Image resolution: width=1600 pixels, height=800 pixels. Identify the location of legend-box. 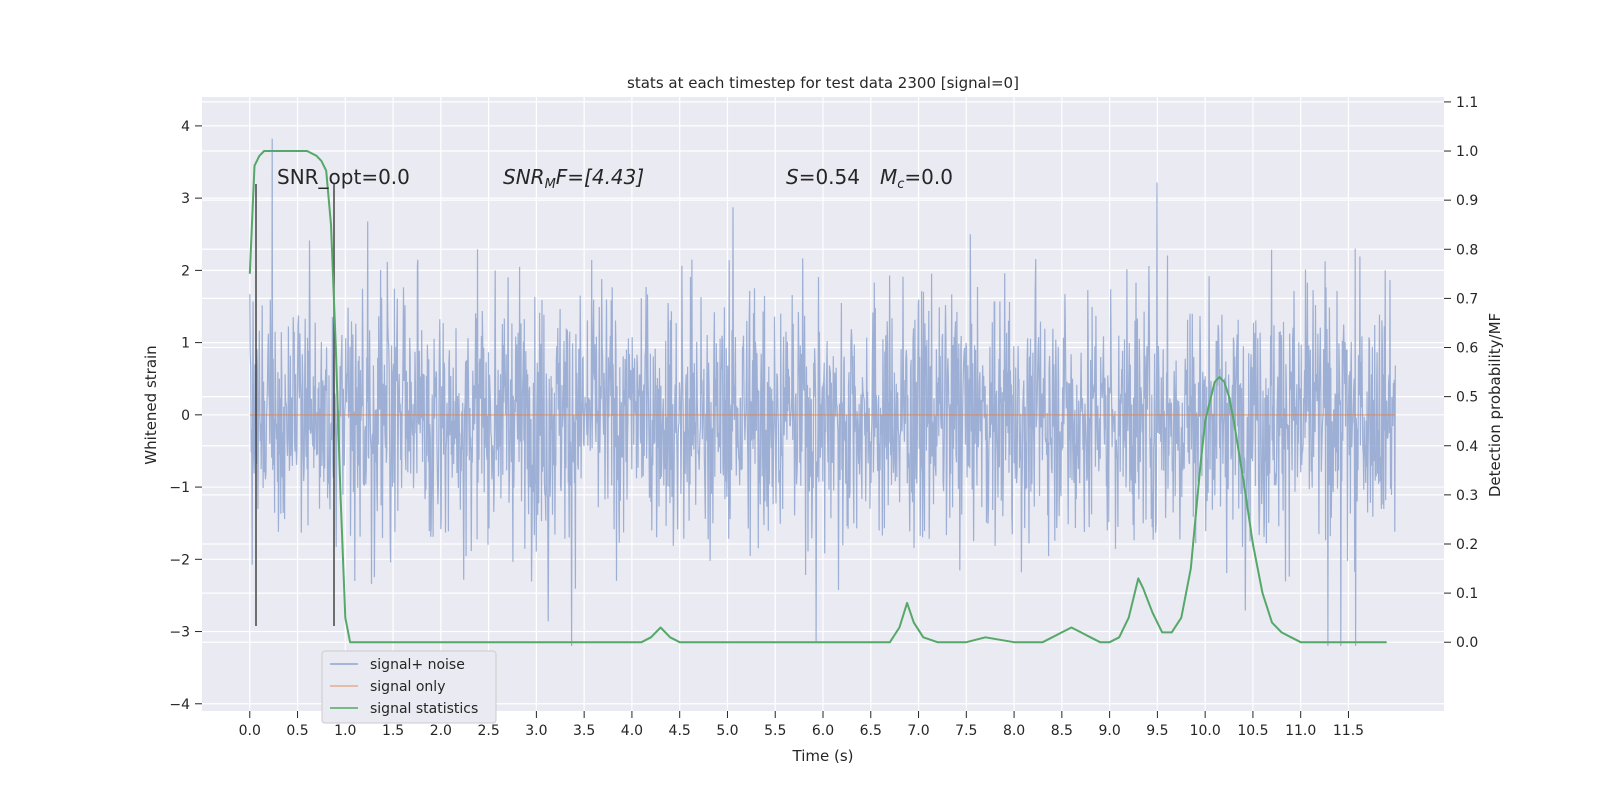
(409, 687).